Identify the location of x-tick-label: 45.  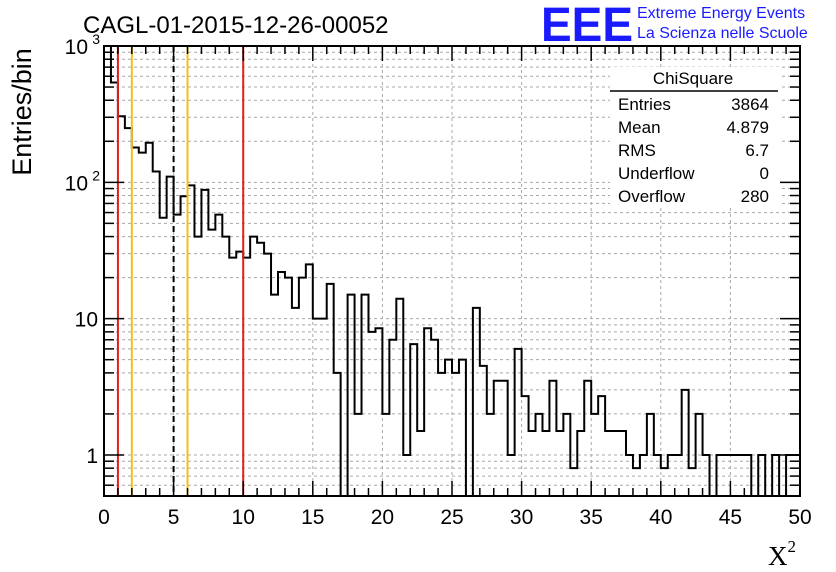
(730, 517).